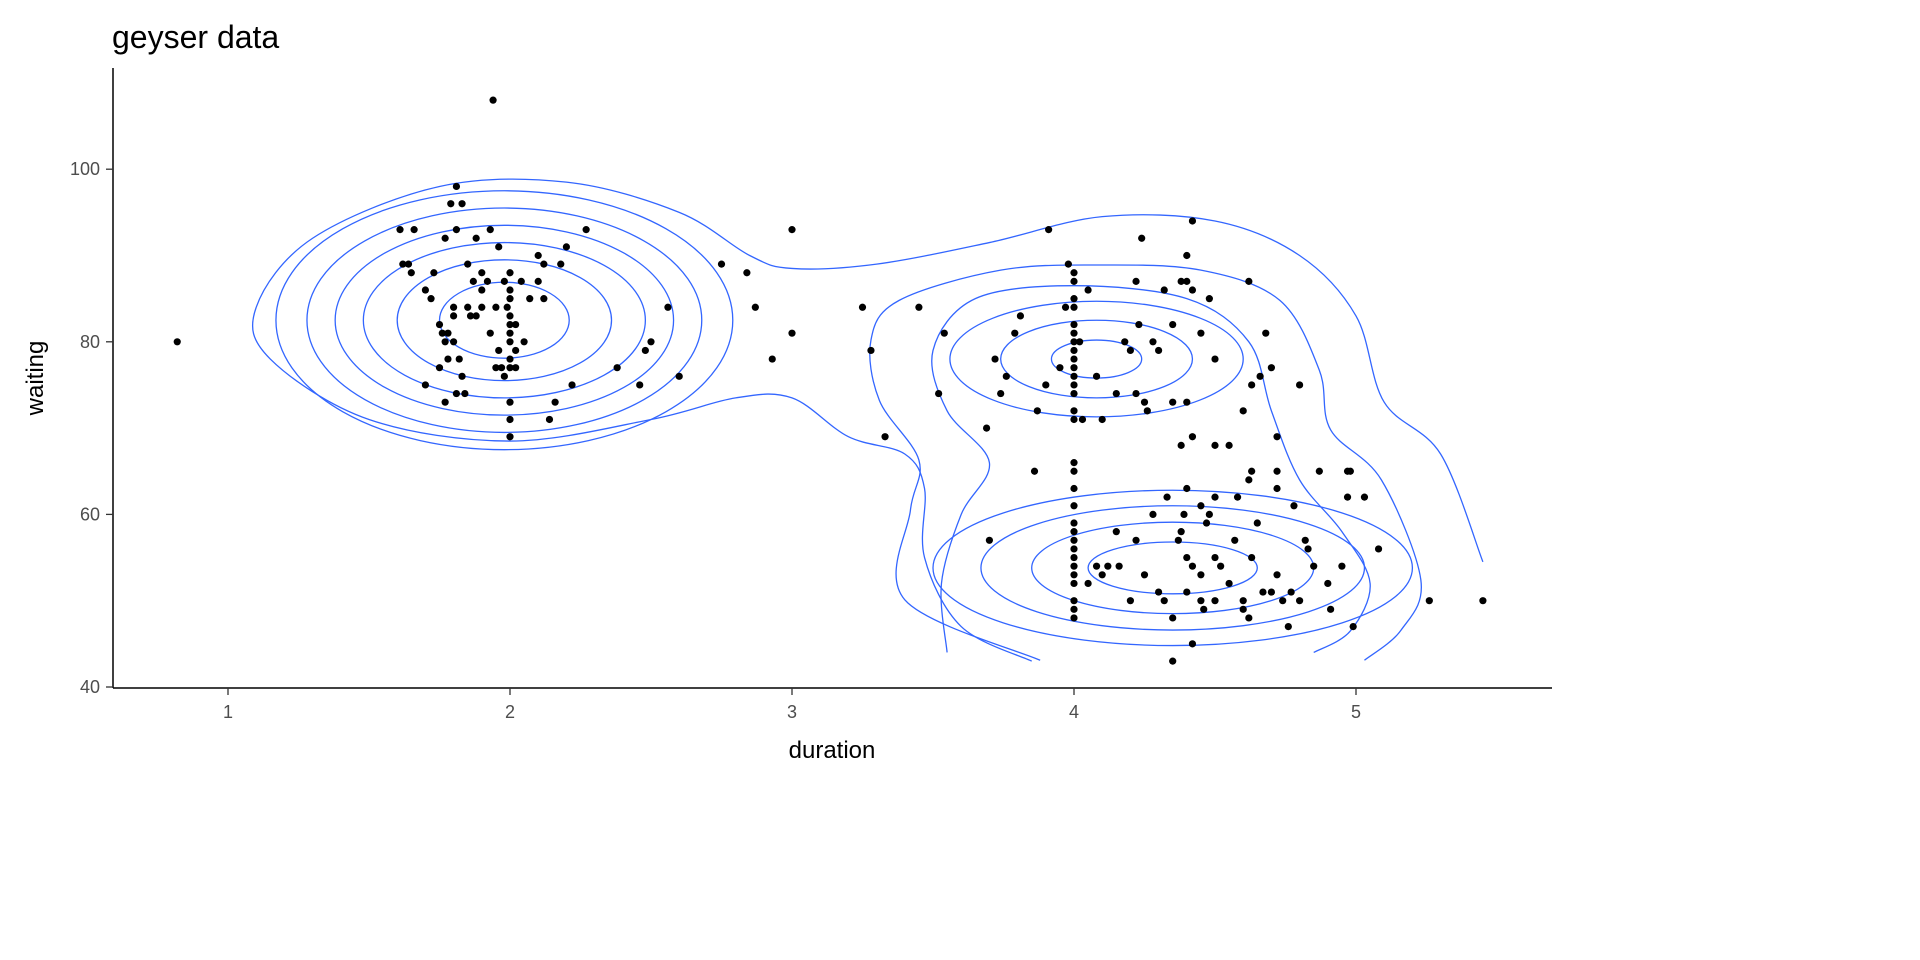  What do you see at coordinates (195, 37) in the screenshot?
I see `chart-title: geyser data` at bounding box center [195, 37].